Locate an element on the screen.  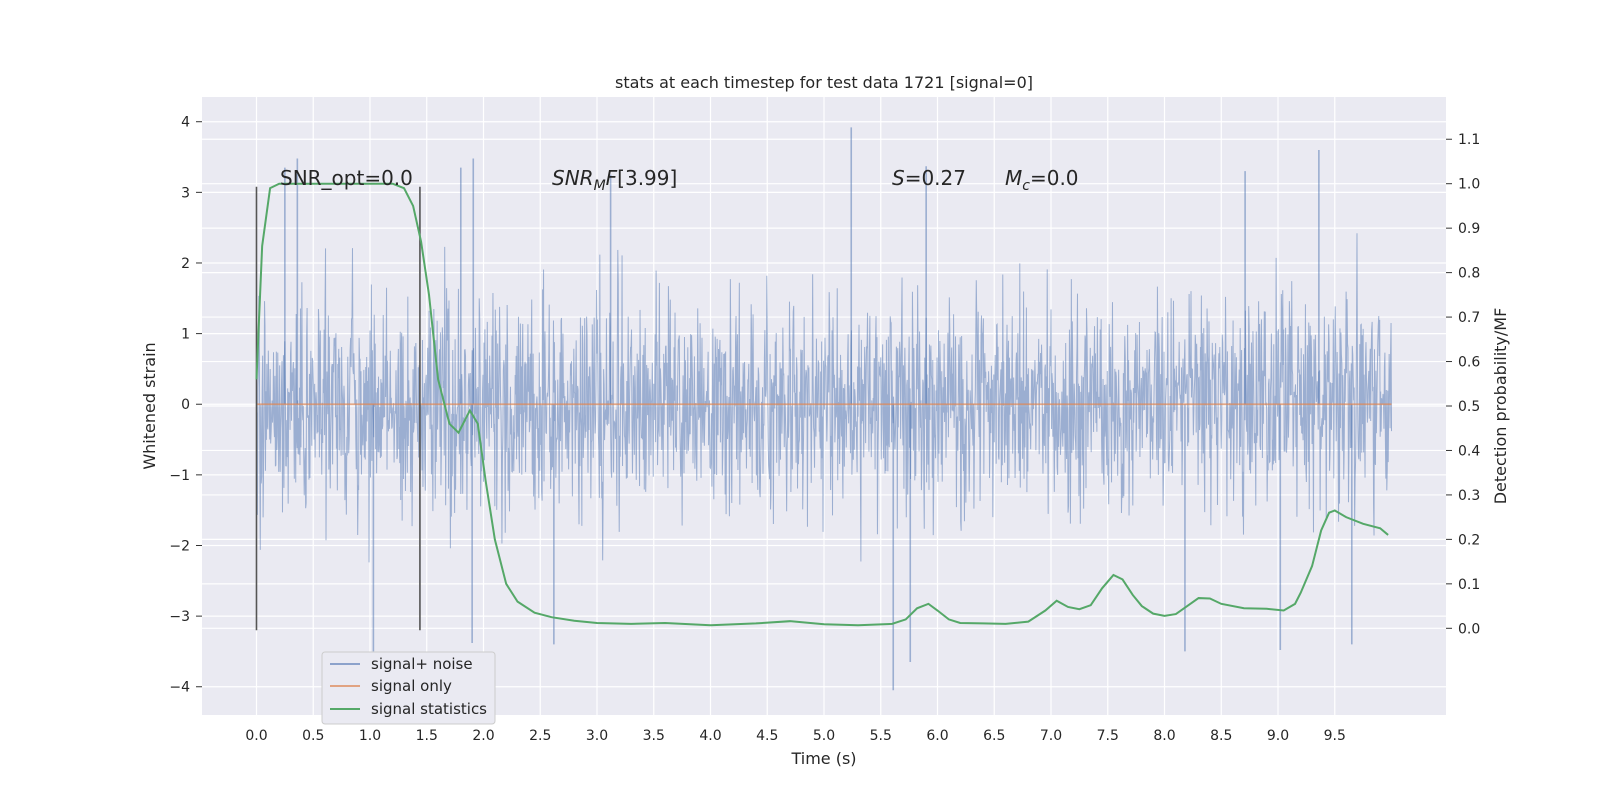
x-tick-label: 3.5 is located at coordinates (654, 736).